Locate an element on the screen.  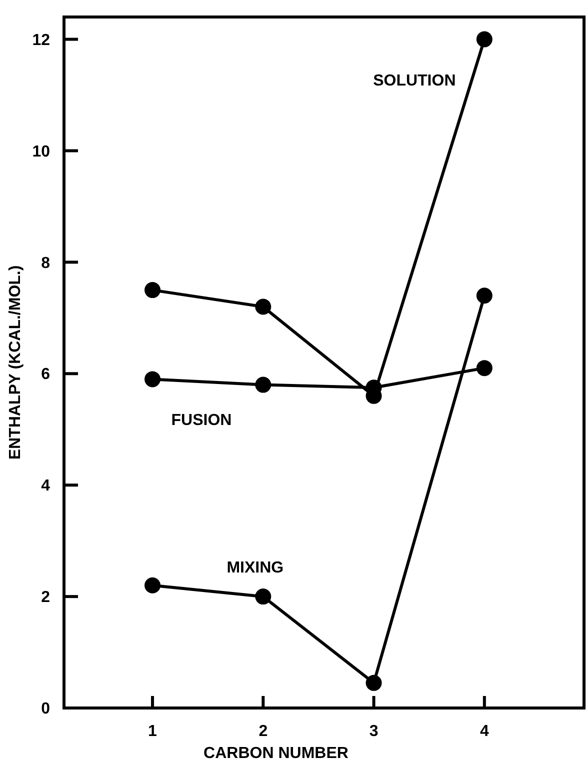
y-tick-label: 6 is located at coordinates (45, 375).